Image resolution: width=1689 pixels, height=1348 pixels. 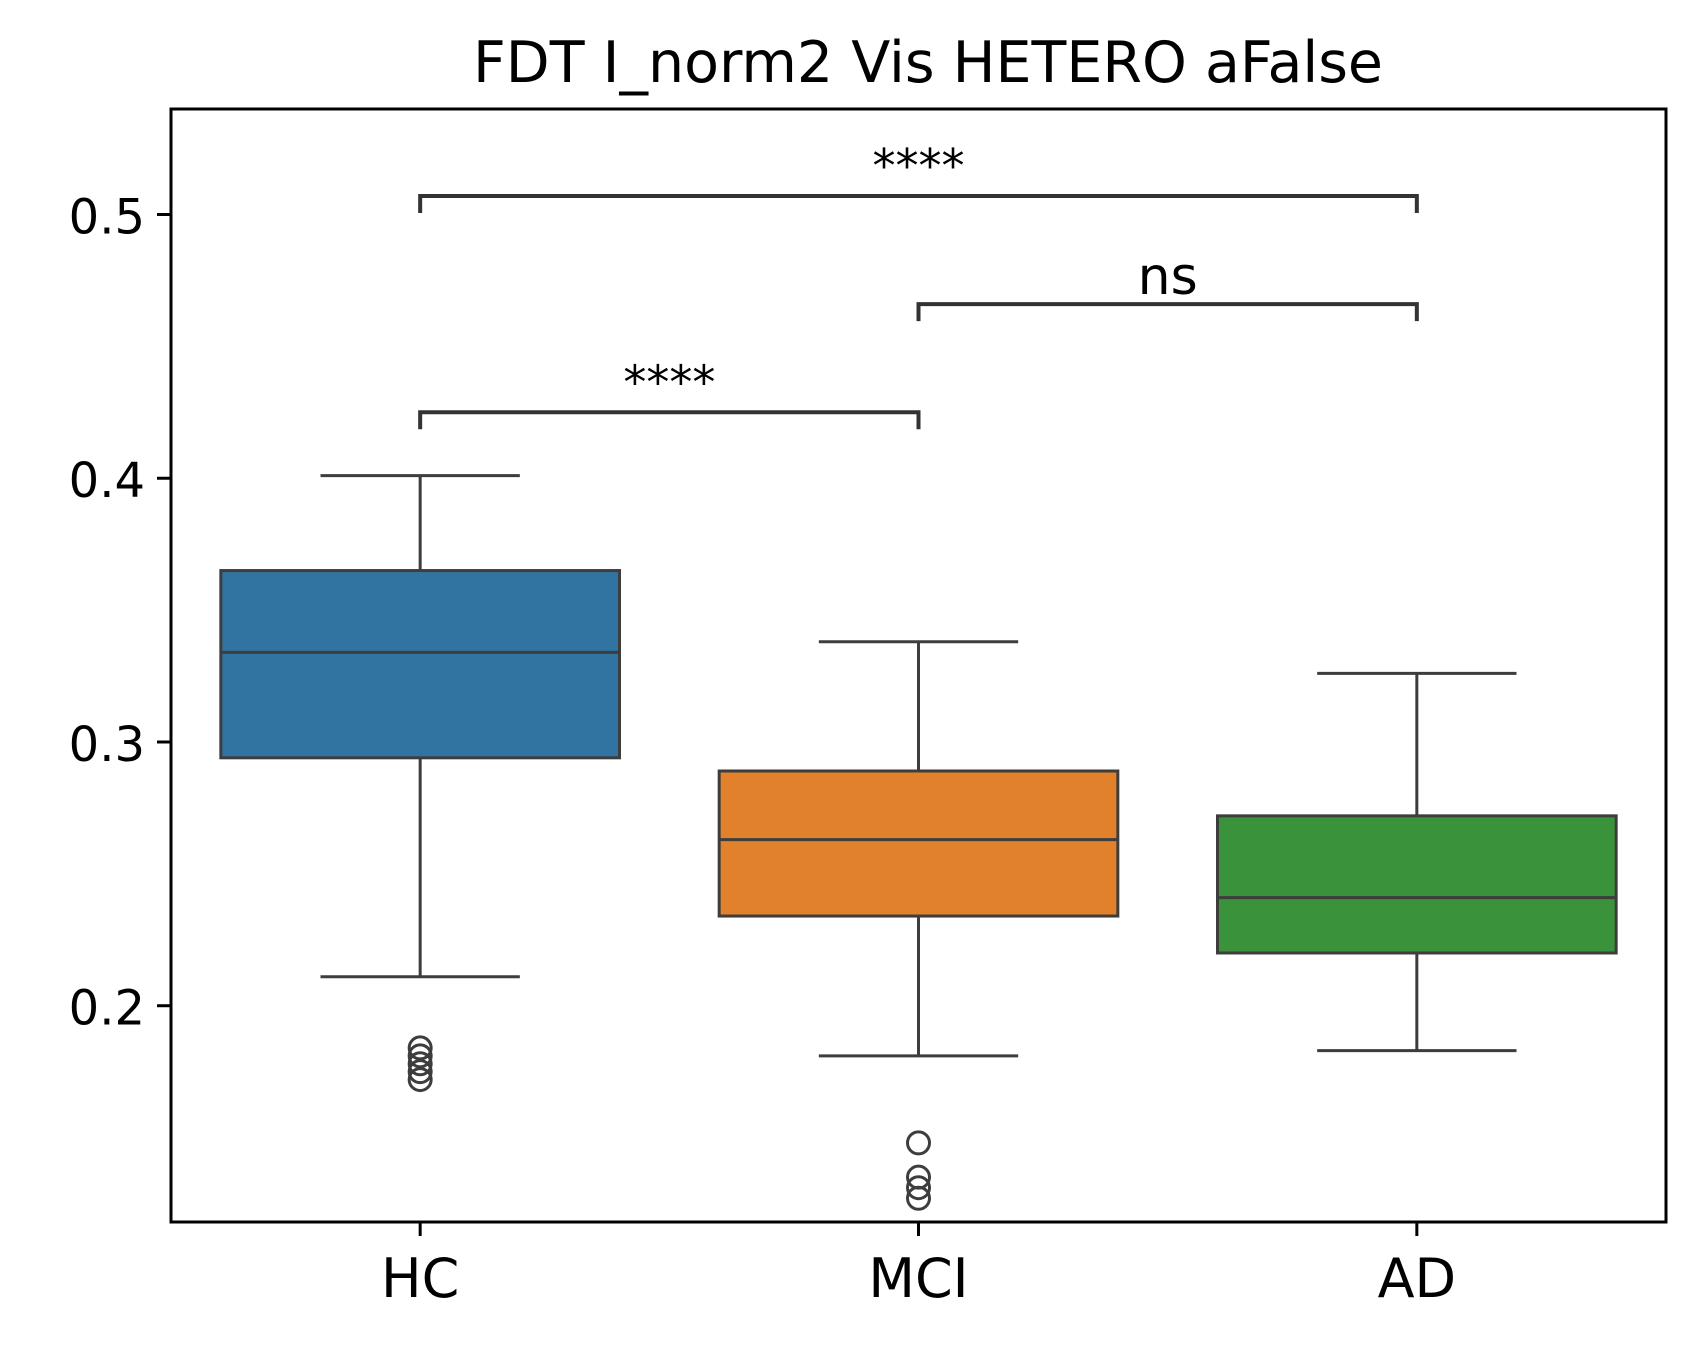 What do you see at coordinates (420, 664) in the screenshot?
I see `box-hc` at bounding box center [420, 664].